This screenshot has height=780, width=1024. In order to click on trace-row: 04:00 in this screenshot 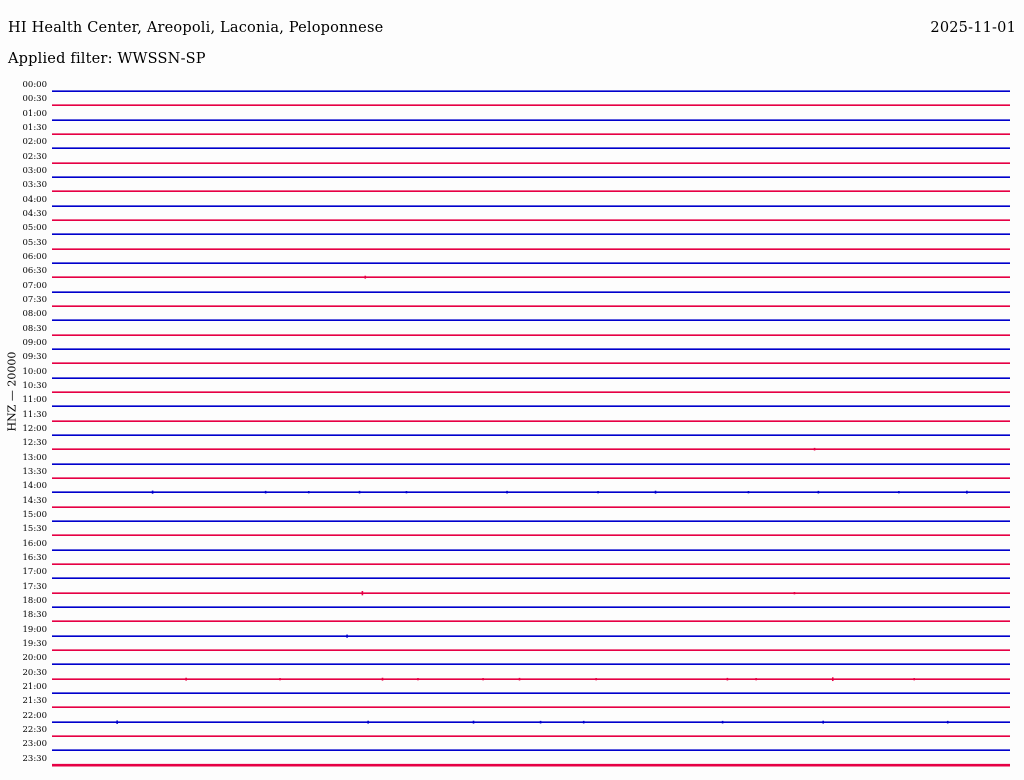, I will do `click(516, 204)`.